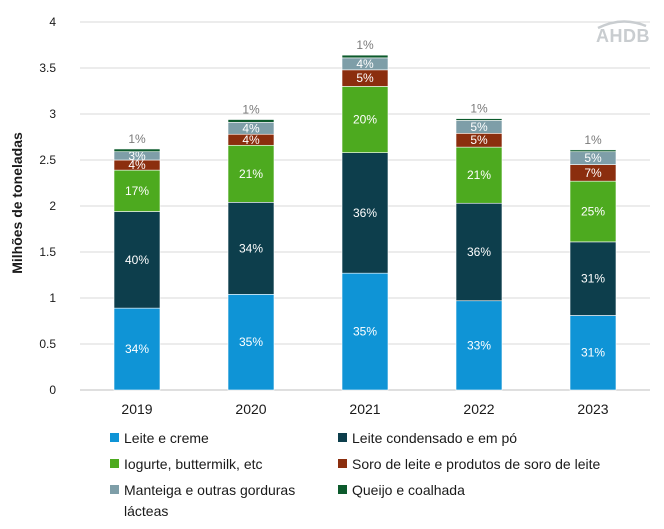  I want to click on y-tick-label: 3, so click(52, 114).